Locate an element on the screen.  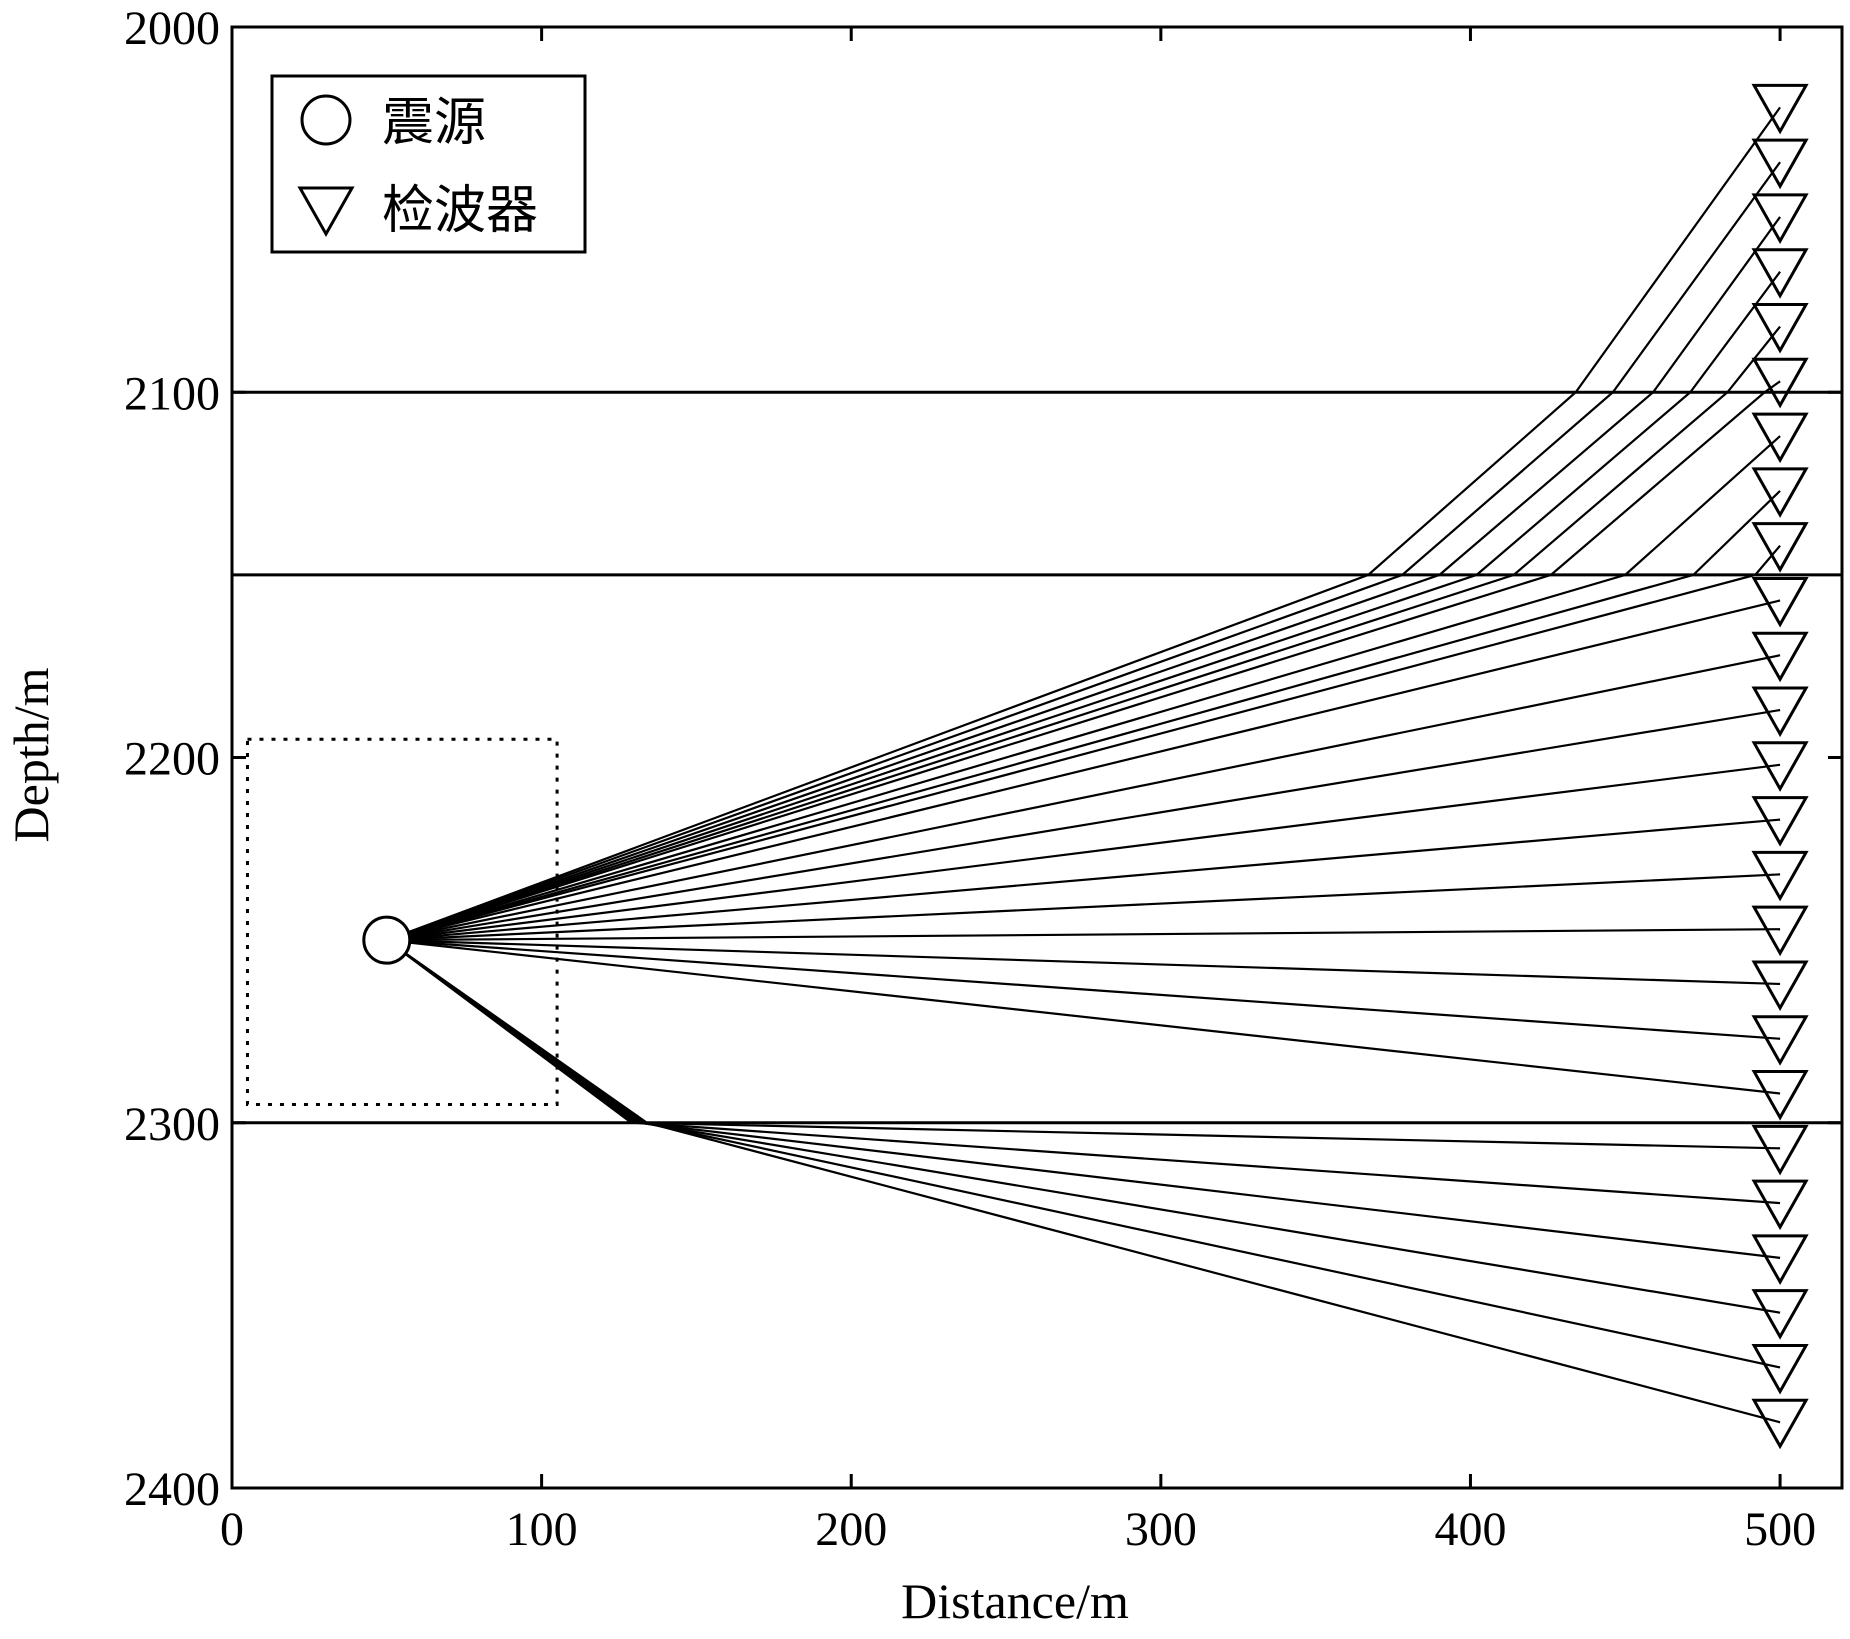
y-axis-label: Depth/m is located at coordinates (31, 754).